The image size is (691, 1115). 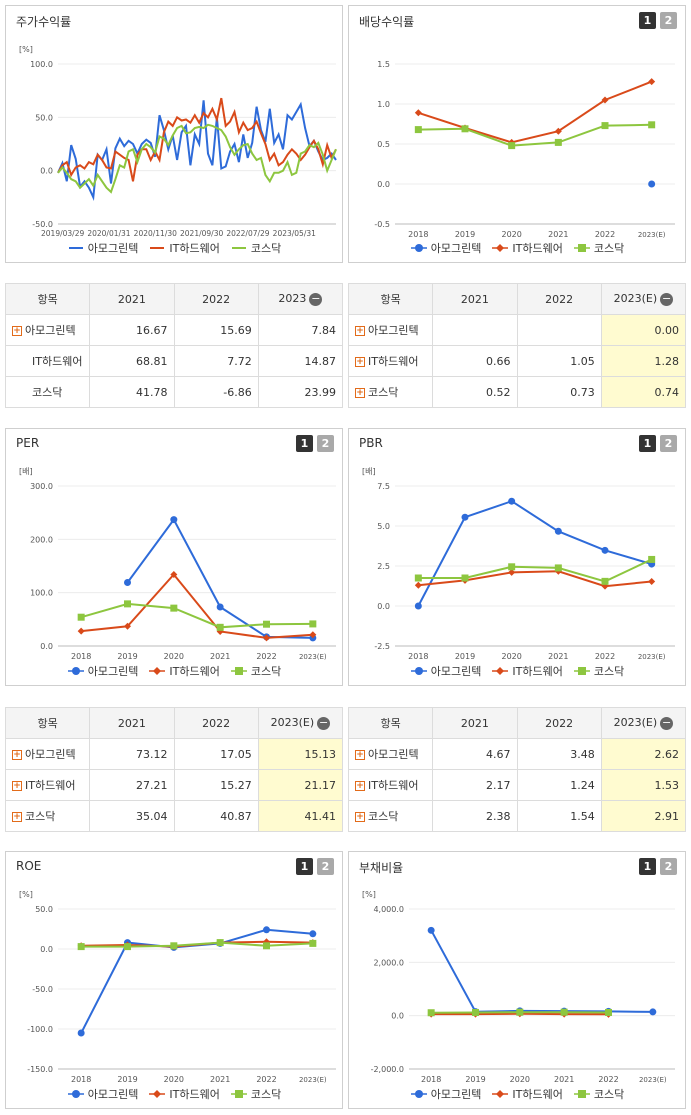 What do you see at coordinates (216, 330) in the screenshot?
I see `value-cell: 15.69` at bounding box center [216, 330].